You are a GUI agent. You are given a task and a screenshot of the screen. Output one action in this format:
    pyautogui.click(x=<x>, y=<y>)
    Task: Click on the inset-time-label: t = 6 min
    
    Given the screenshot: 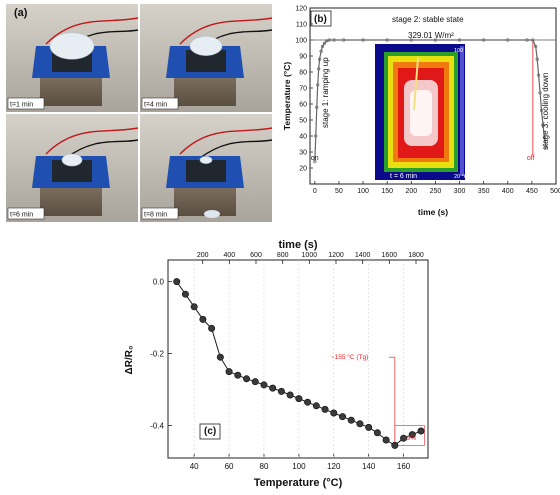 What is the action you would take?
    pyautogui.click(x=403, y=176)
    